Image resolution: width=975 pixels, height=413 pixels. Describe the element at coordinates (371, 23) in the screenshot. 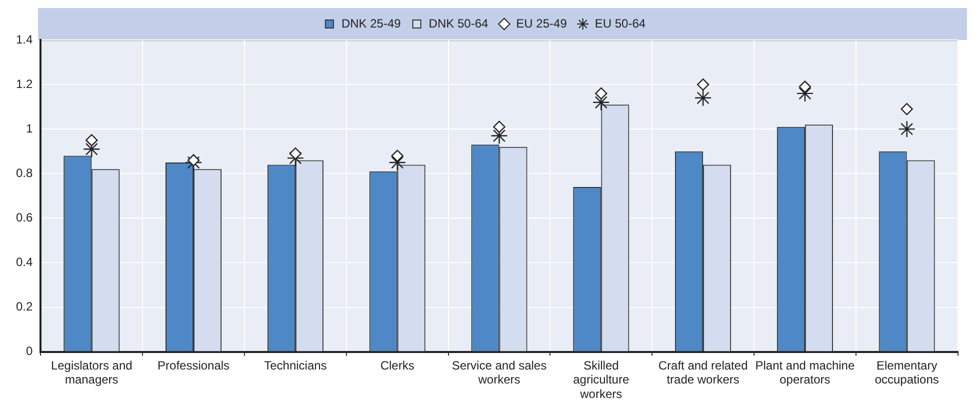

I see `legend-label: DNK 25-49` at that location.